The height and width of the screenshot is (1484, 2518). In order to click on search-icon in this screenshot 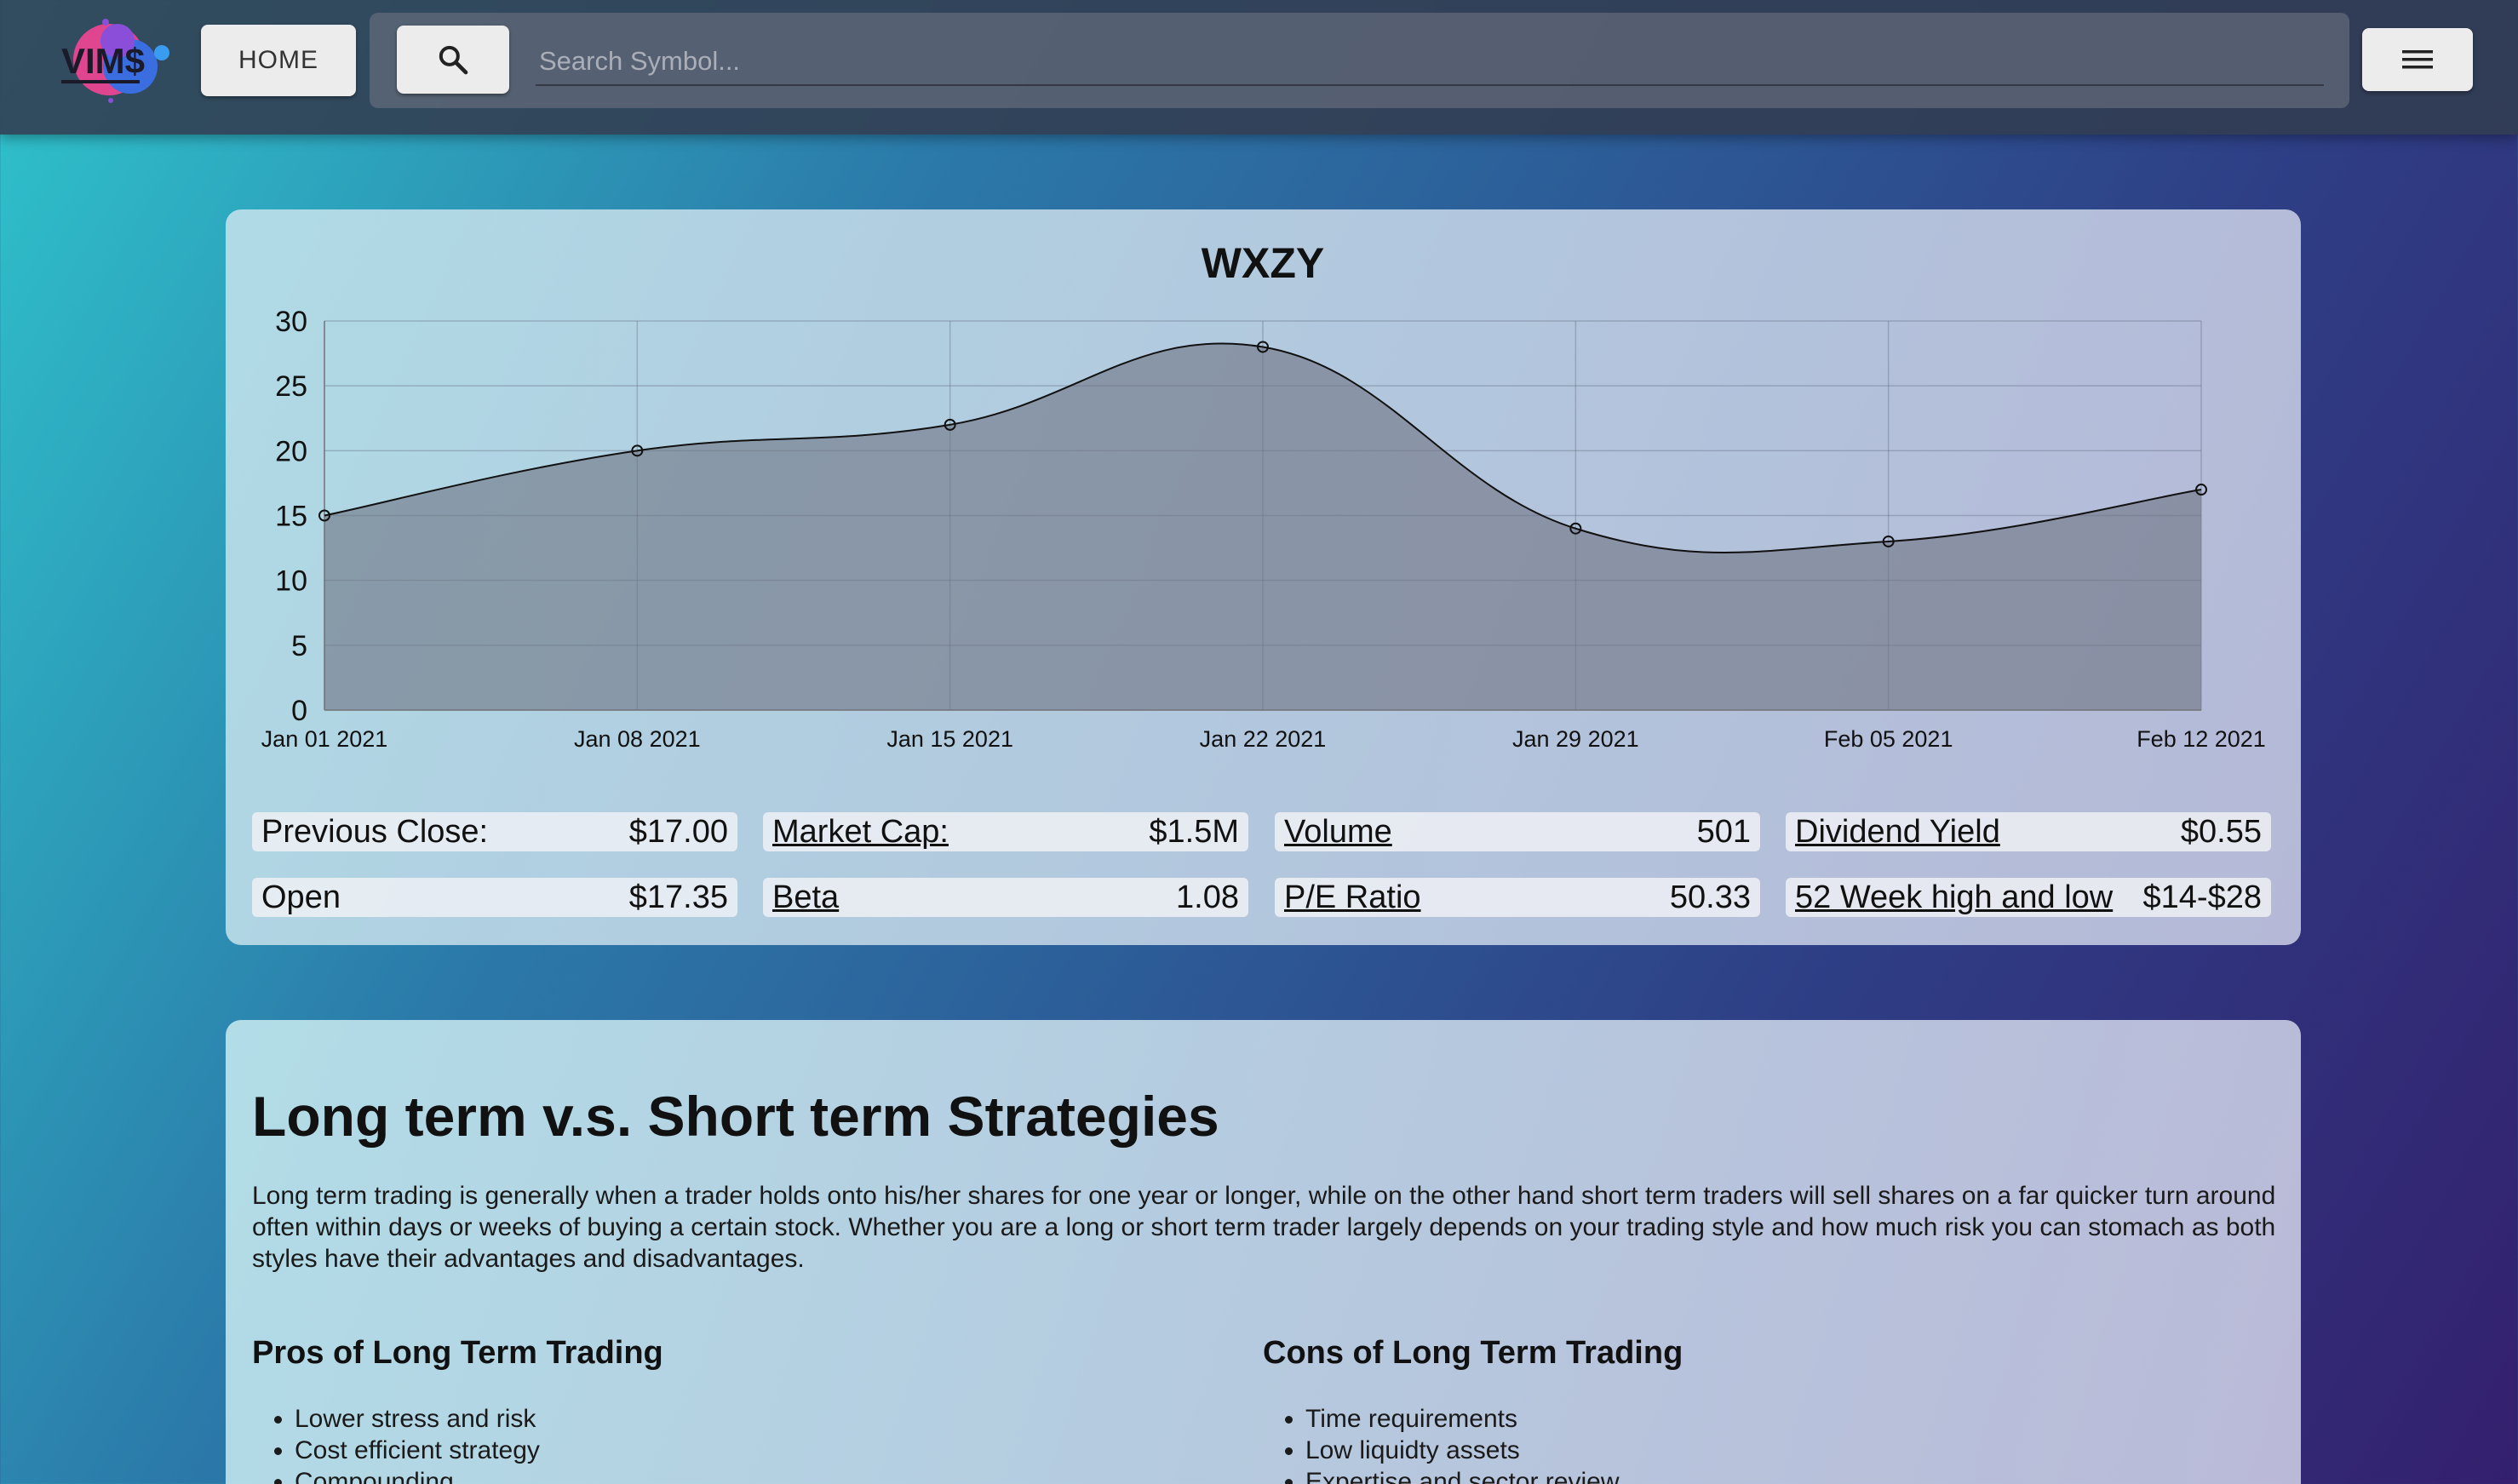, I will do `click(453, 60)`.